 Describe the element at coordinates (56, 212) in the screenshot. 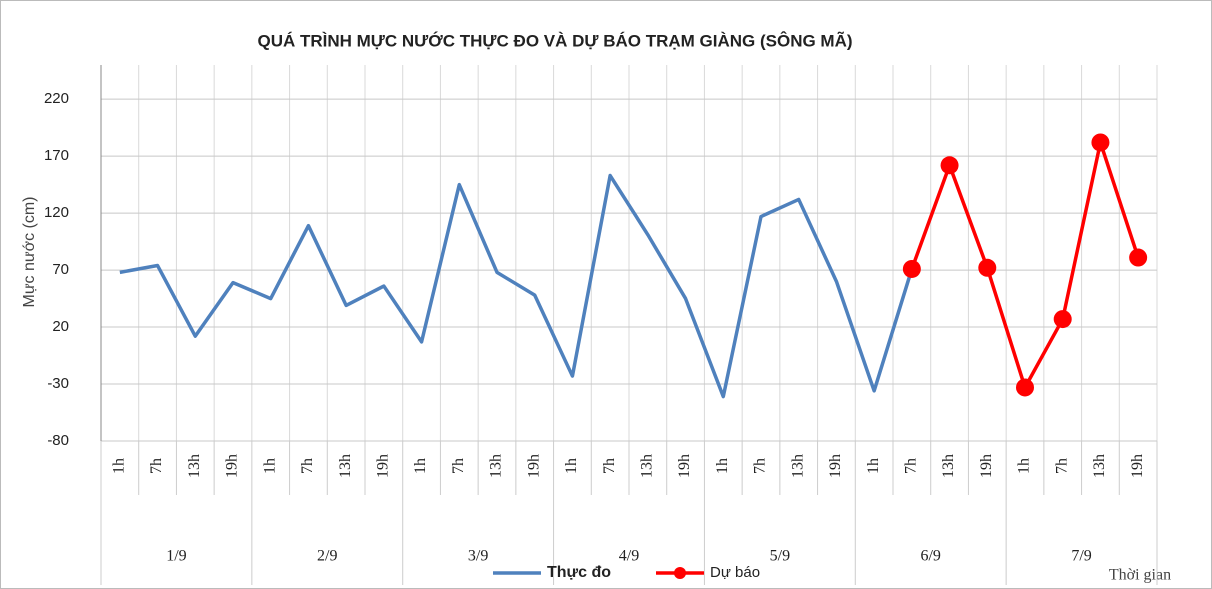

I see `y-tick-label: 120` at that location.